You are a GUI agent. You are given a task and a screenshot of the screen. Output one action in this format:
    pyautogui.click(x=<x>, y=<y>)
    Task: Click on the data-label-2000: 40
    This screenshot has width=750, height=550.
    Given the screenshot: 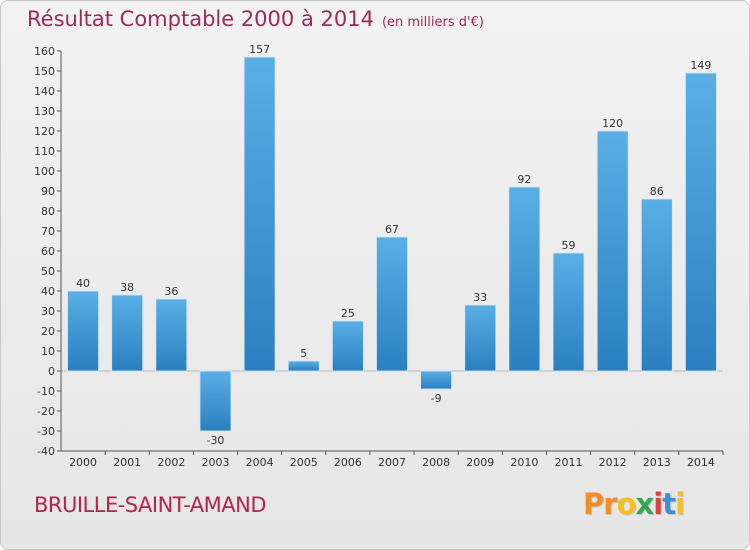 What is the action you would take?
    pyautogui.click(x=83, y=283)
    